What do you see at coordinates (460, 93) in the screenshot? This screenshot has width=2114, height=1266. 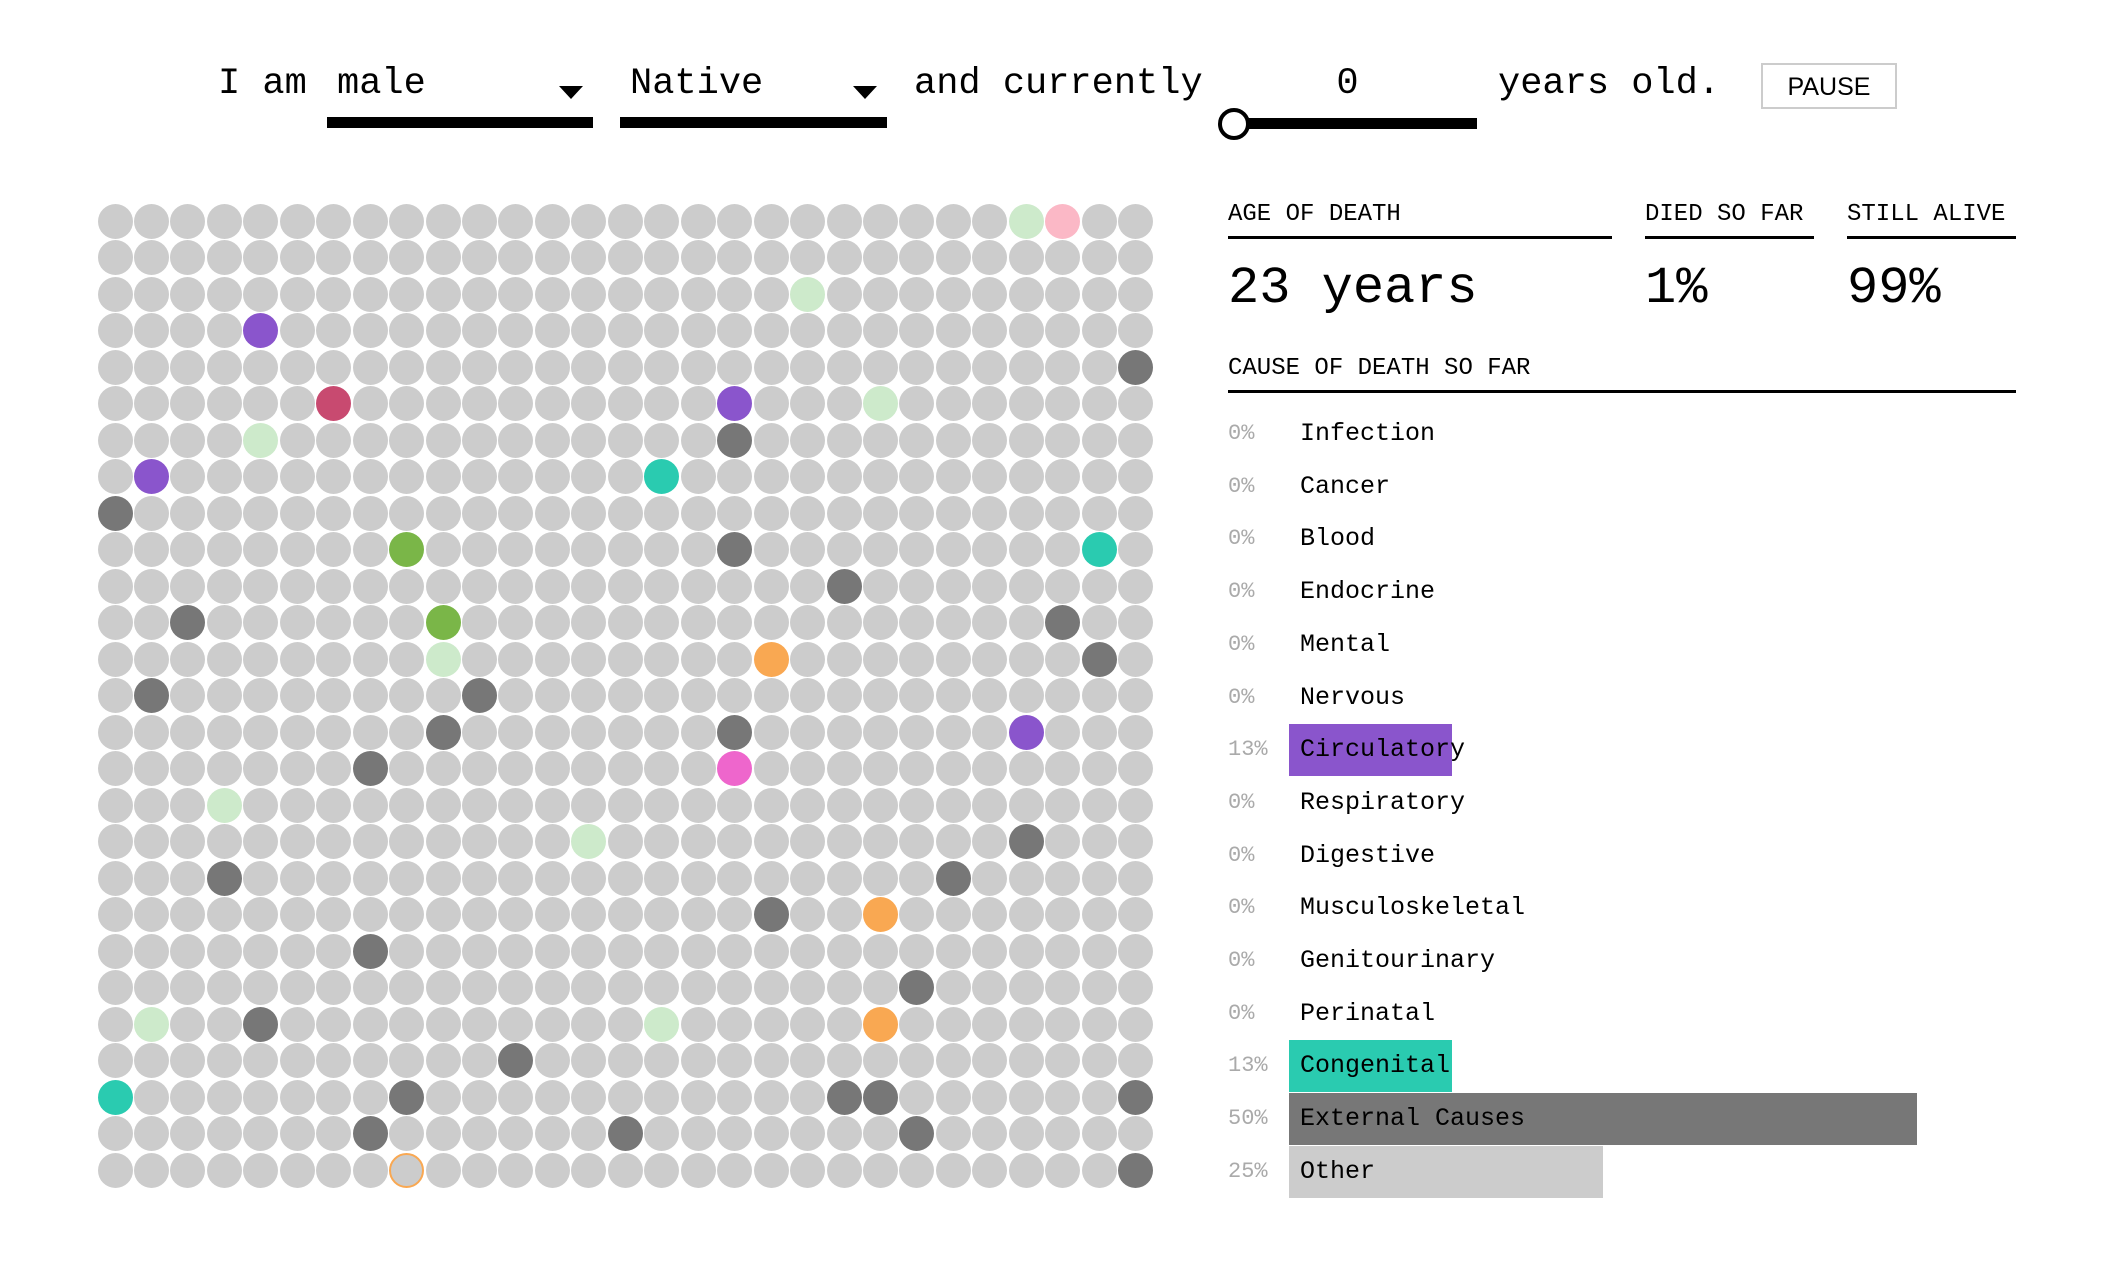 I see `sex-select: male` at bounding box center [460, 93].